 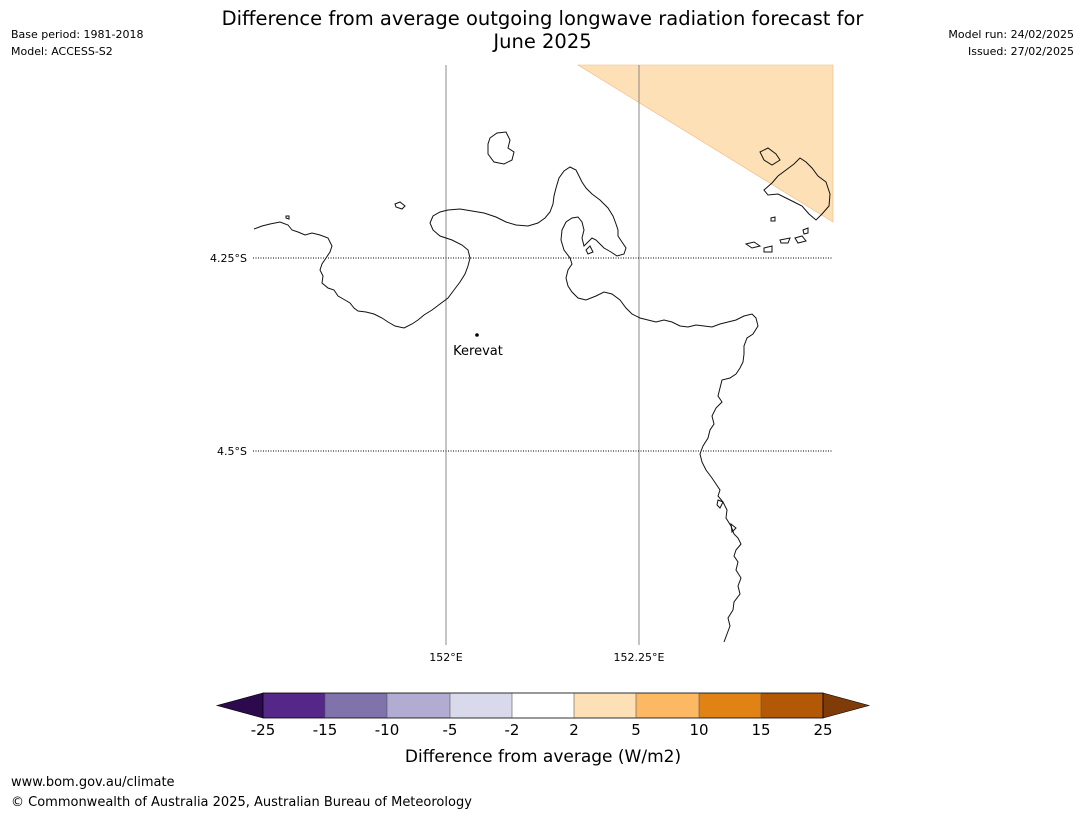 I want to click on lon-label-152-25E: 152.25°E, so click(x=639, y=657).